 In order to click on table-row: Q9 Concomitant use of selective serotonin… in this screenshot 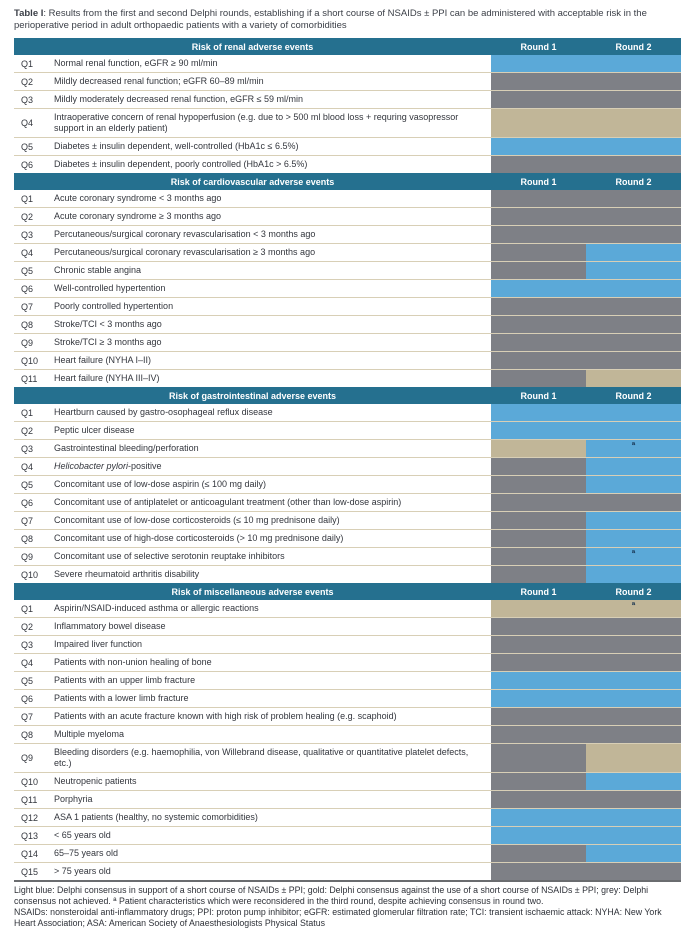, I will do `click(347, 556)`.